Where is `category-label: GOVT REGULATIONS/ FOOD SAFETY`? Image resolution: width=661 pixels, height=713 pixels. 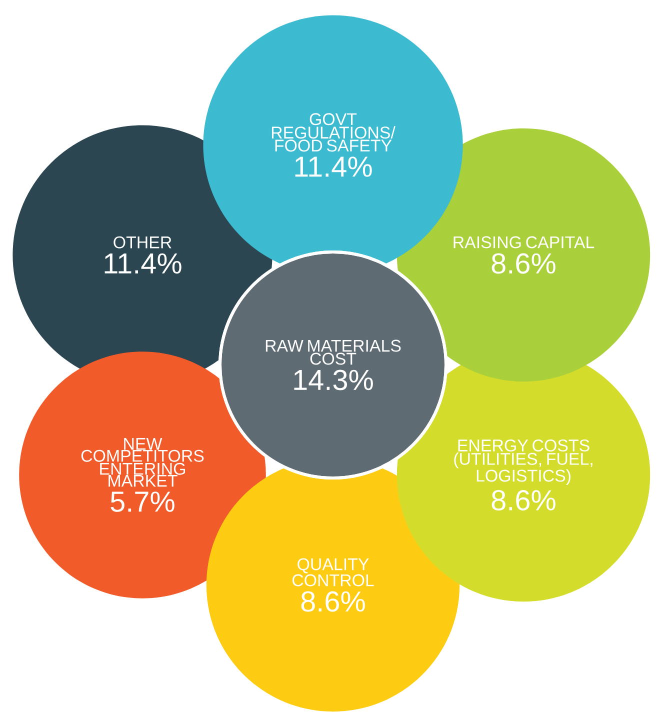 category-label: GOVT REGULATIONS/ FOOD SAFETY is located at coordinates (334, 132).